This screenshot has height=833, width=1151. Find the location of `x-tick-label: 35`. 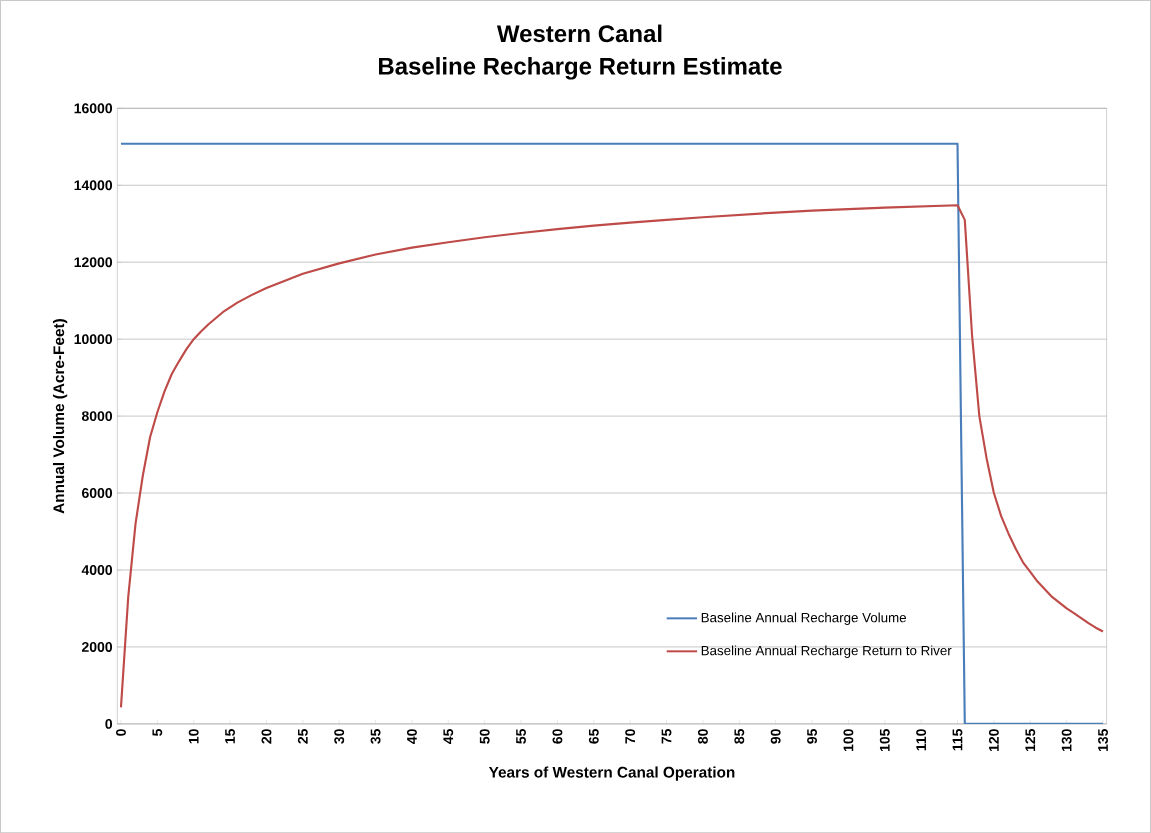

x-tick-label: 35 is located at coordinates (375, 736).